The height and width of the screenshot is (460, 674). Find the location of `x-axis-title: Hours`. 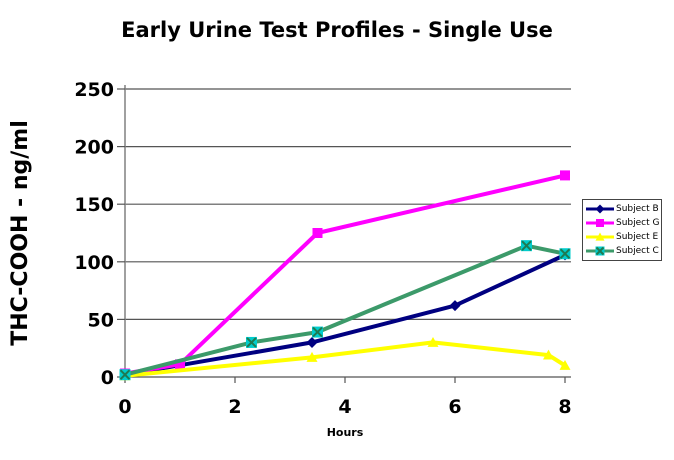

x-axis-title: Hours is located at coordinates (345, 432).